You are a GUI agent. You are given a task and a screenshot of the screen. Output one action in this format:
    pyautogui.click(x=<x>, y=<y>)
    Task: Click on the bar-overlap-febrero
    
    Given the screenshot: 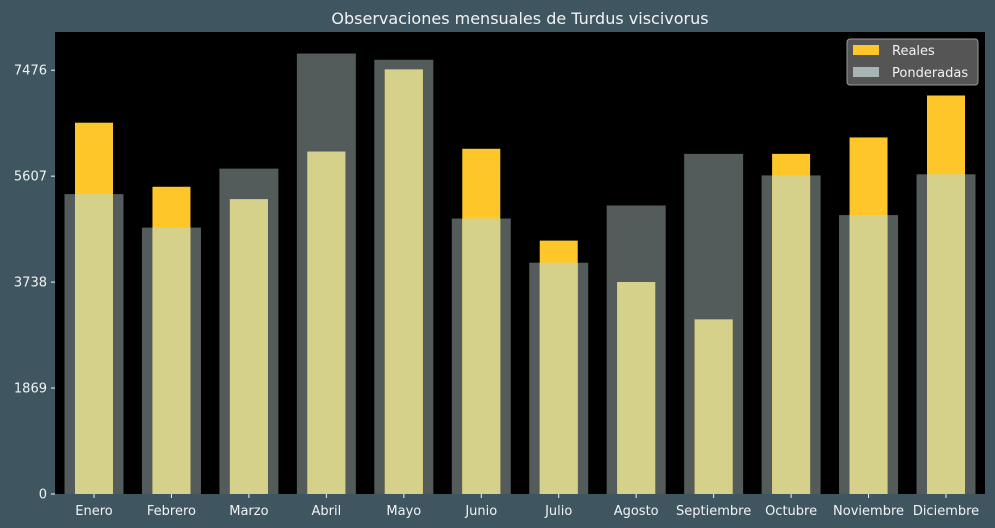 What is the action you would take?
    pyautogui.click(x=171, y=360)
    